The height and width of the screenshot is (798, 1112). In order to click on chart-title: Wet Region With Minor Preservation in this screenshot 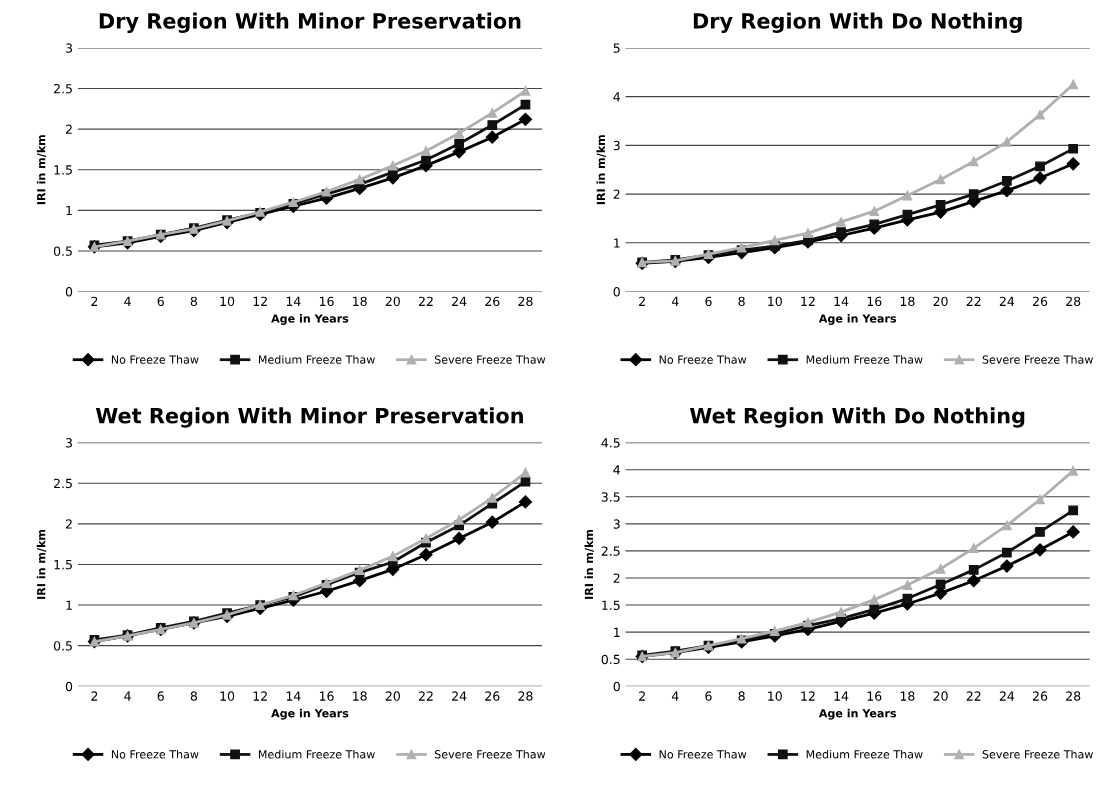, I will do `click(309, 417)`.